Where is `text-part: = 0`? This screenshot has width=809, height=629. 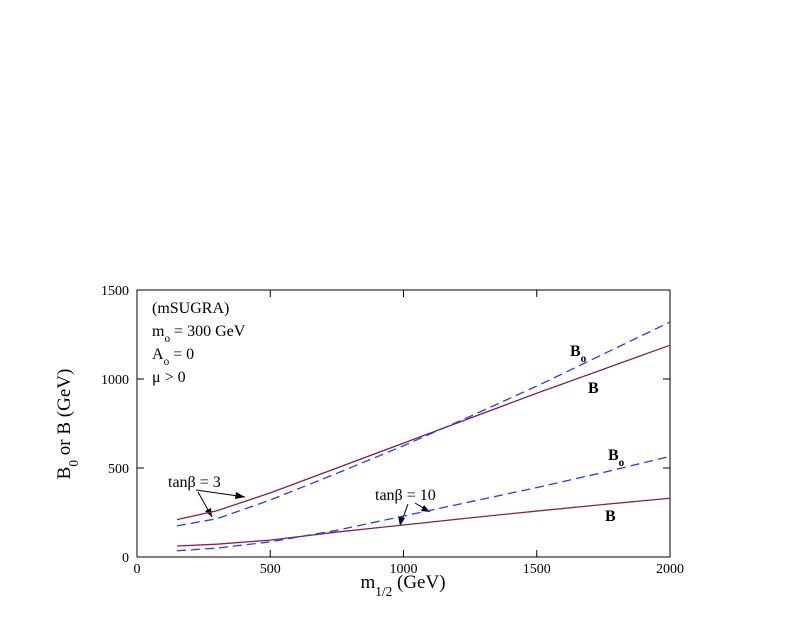 text-part: = 0 is located at coordinates (181, 354).